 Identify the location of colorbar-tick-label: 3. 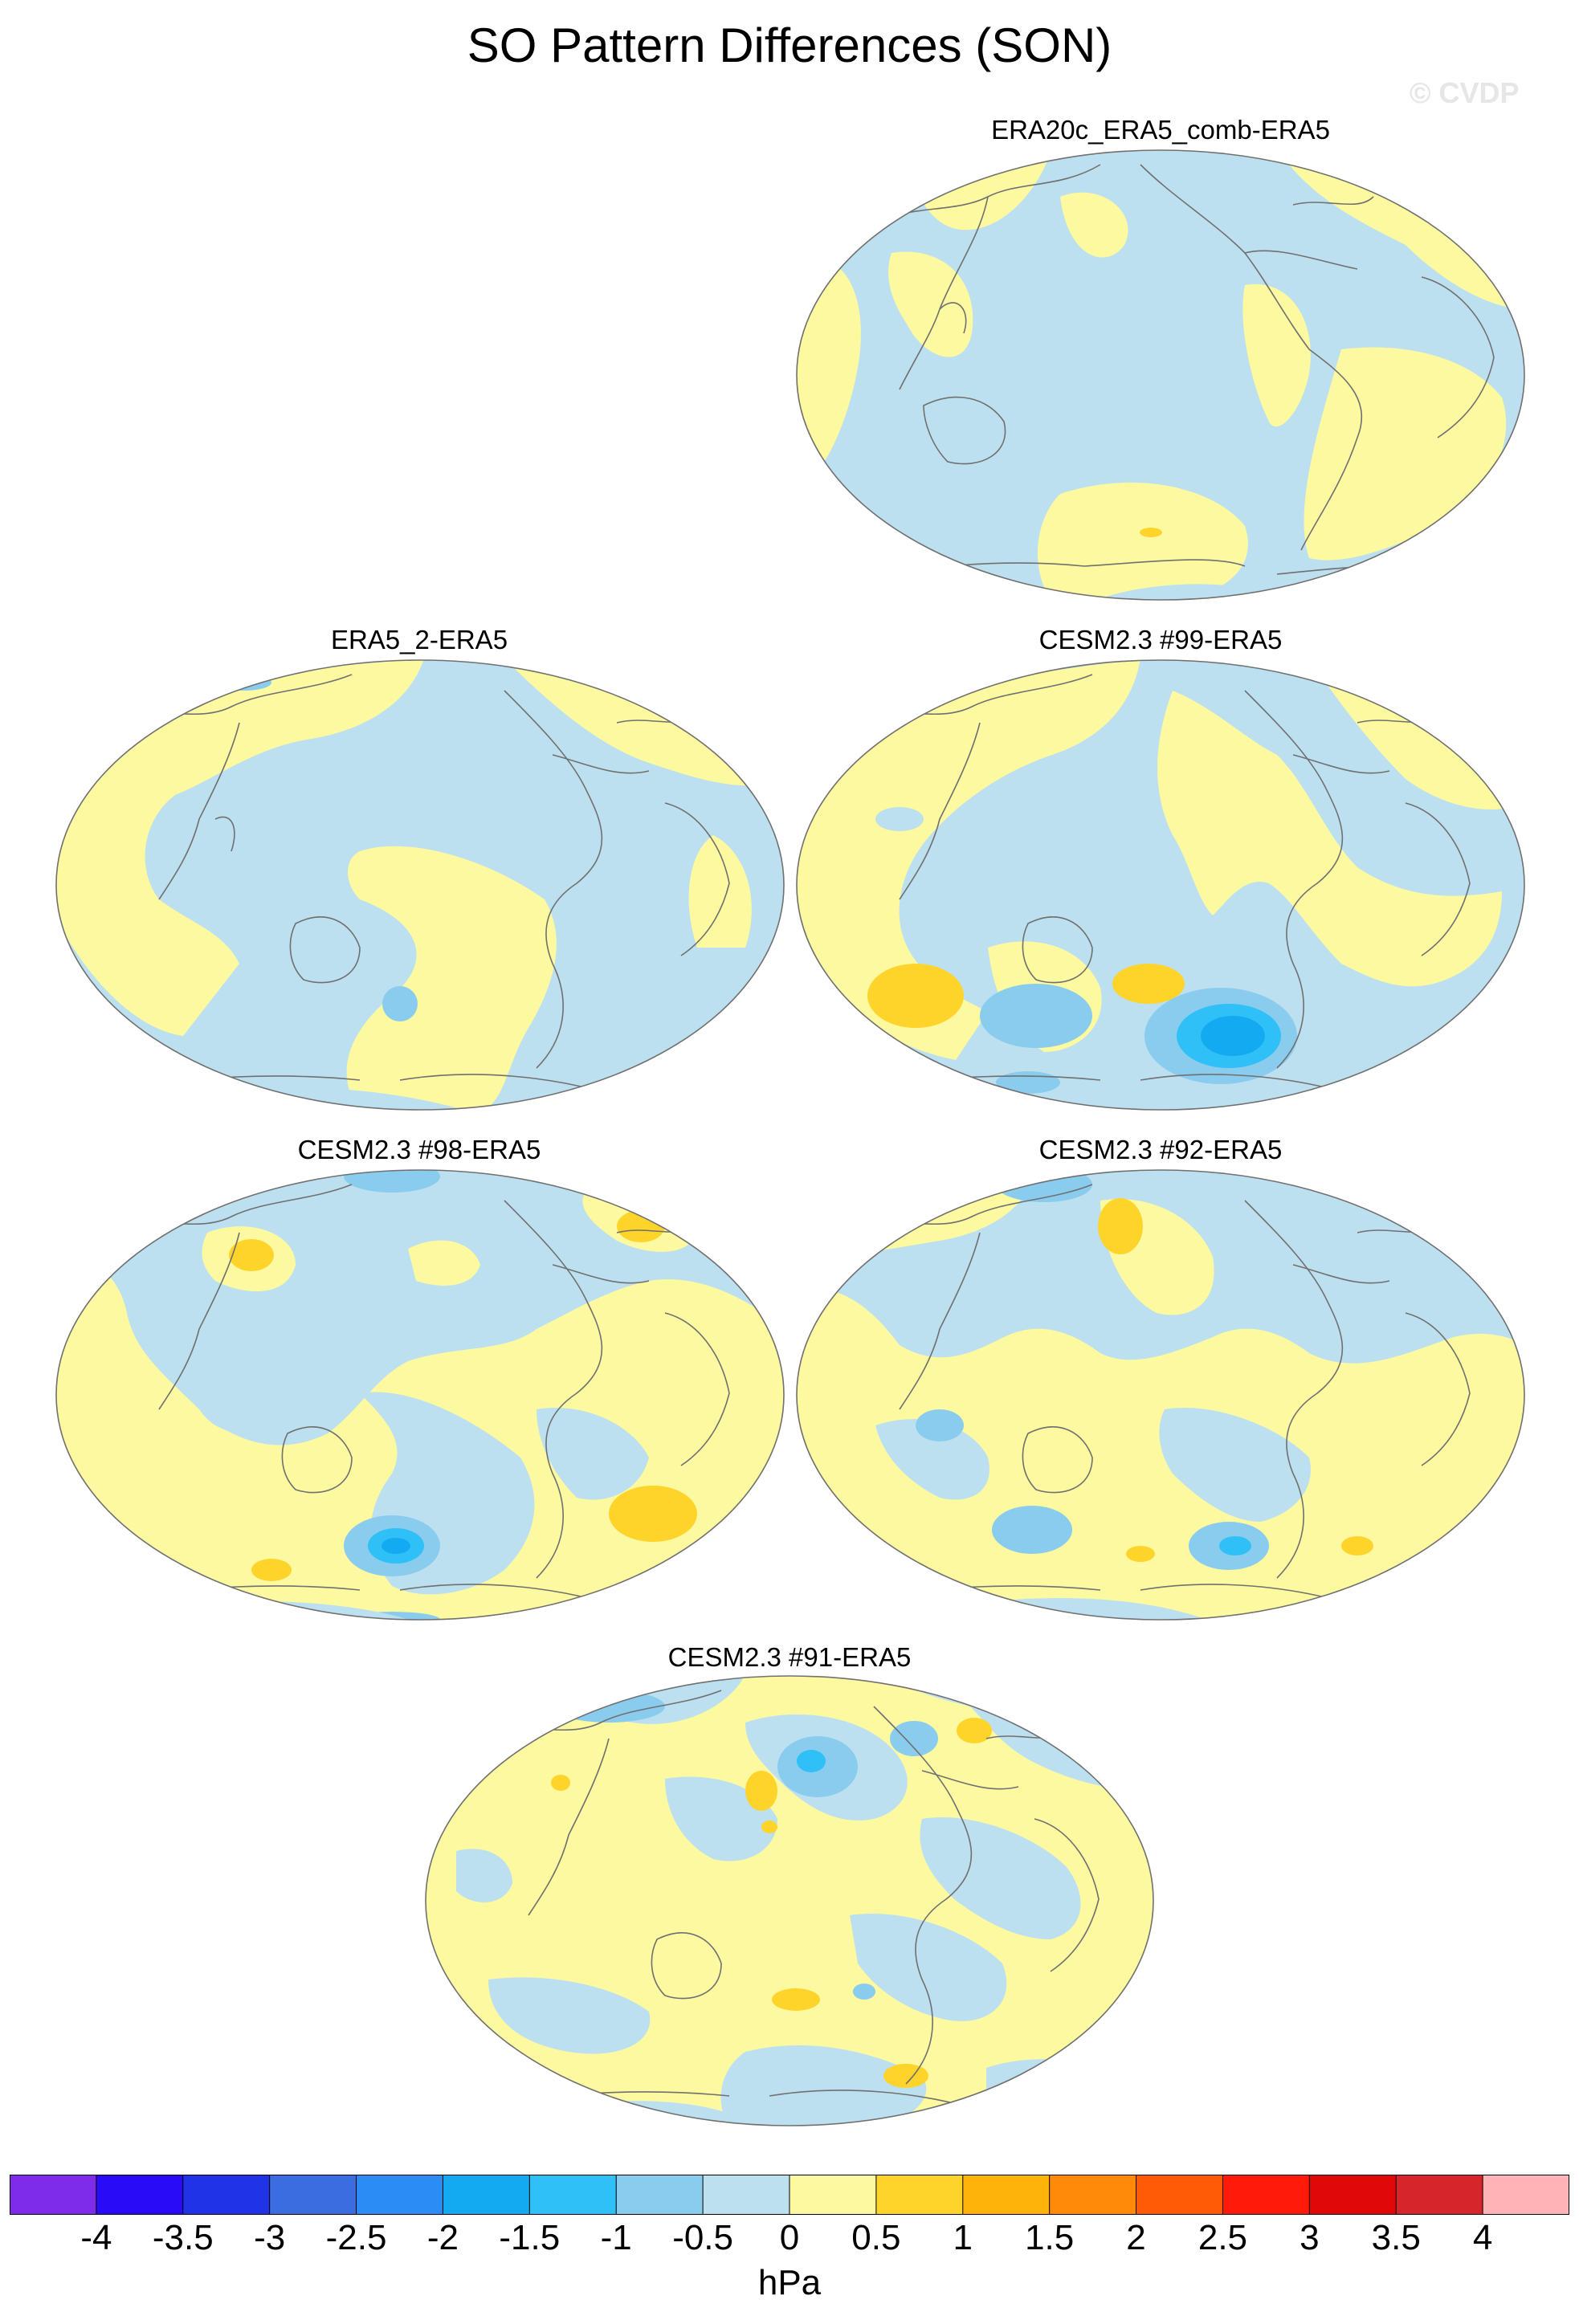
(1310, 2237).